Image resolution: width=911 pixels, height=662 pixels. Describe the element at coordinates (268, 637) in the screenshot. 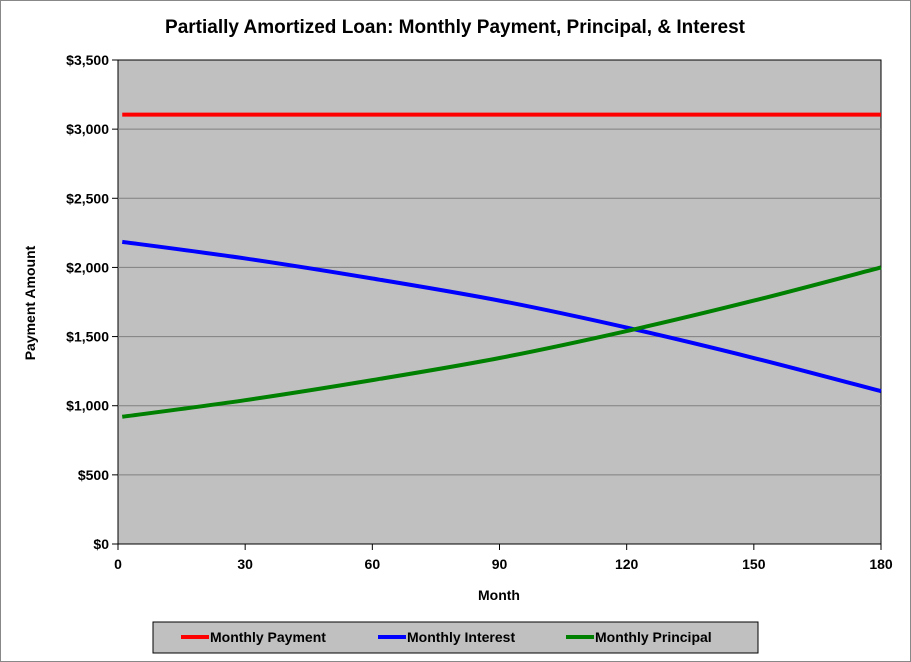

I see `legend-label-monthly-payment: Monthly Payment` at that location.